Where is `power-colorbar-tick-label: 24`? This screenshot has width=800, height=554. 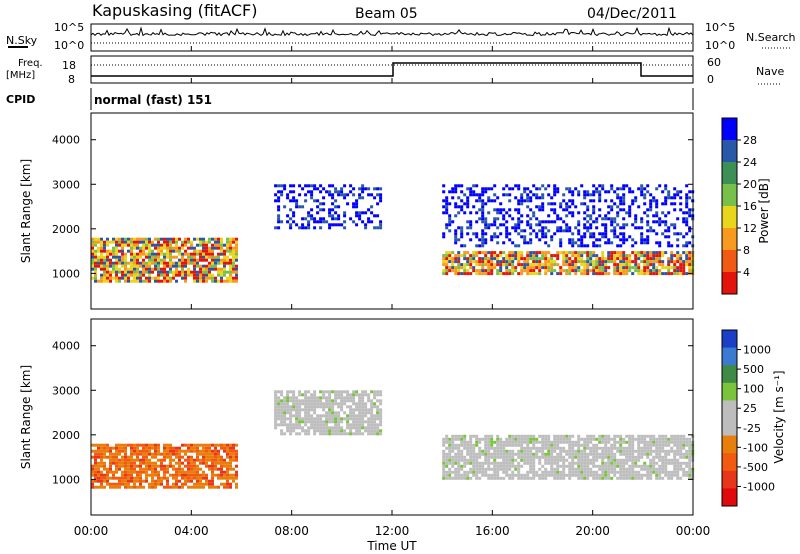
power-colorbar-tick-label: 24 is located at coordinates (750, 162).